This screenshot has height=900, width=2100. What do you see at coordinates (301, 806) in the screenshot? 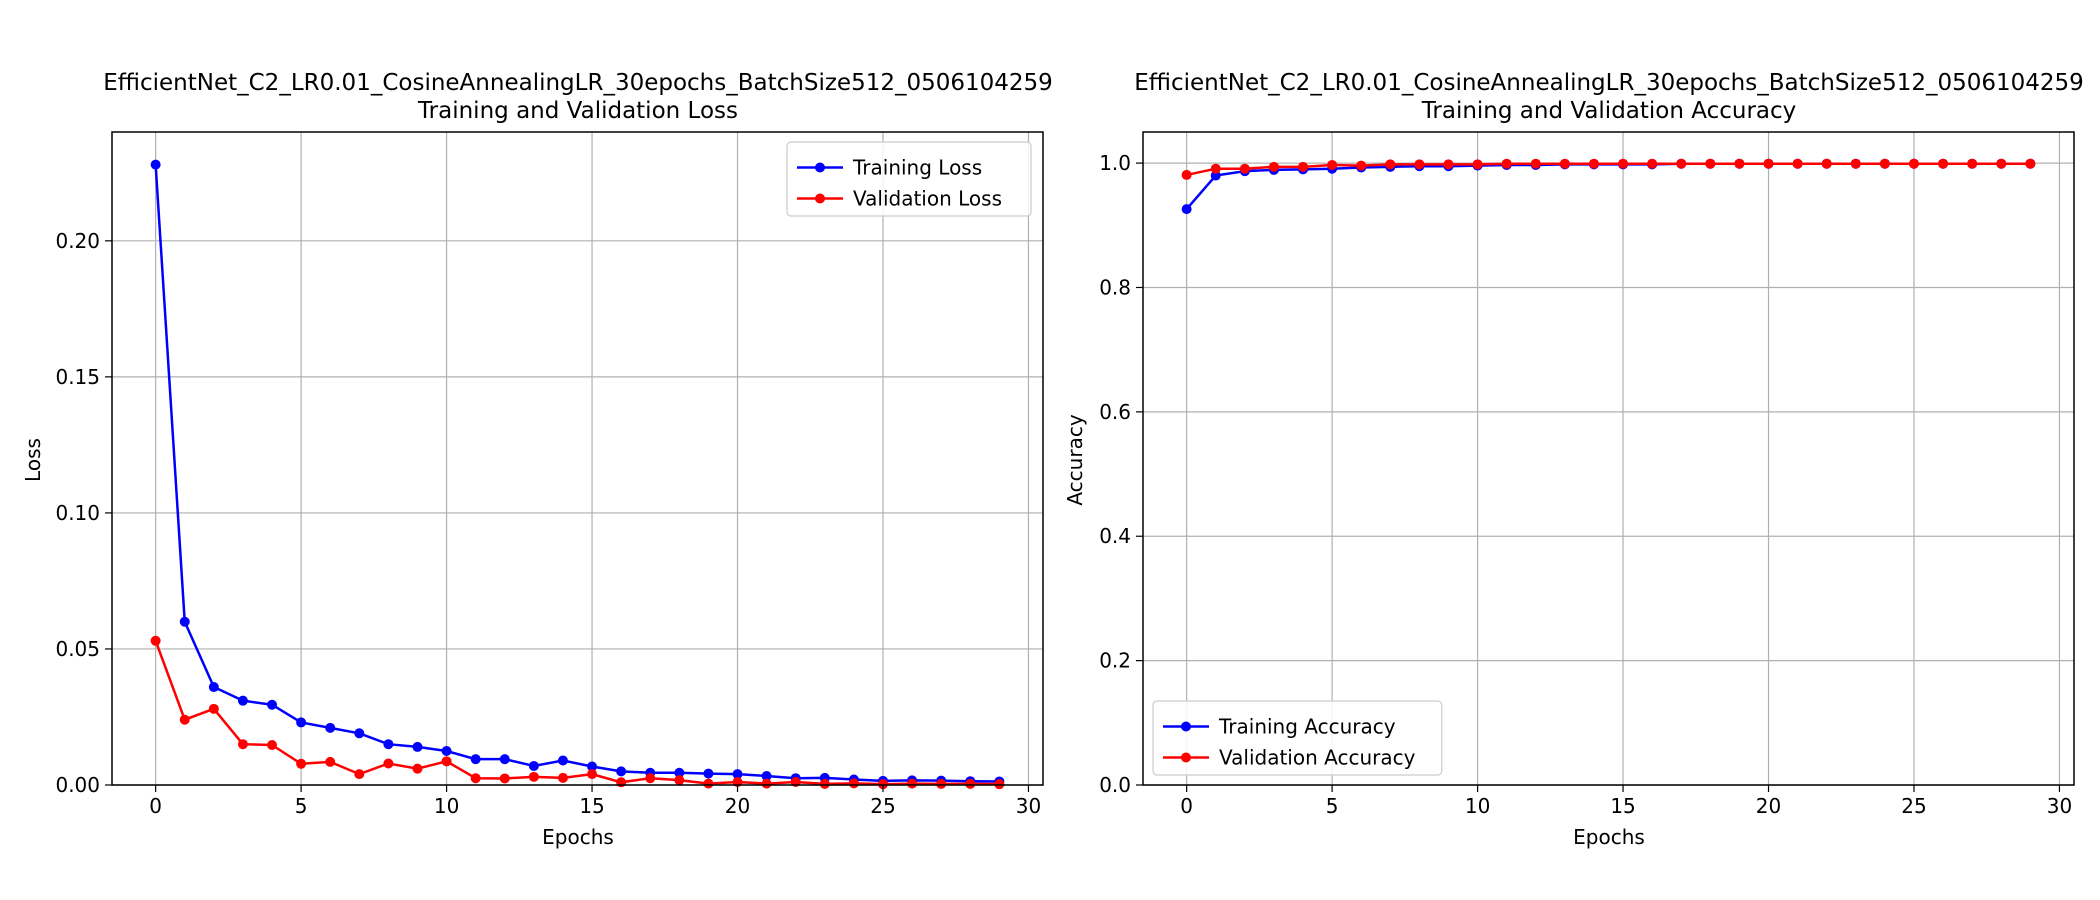
I see `loss-chart-xtick-label: 5` at bounding box center [301, 806].